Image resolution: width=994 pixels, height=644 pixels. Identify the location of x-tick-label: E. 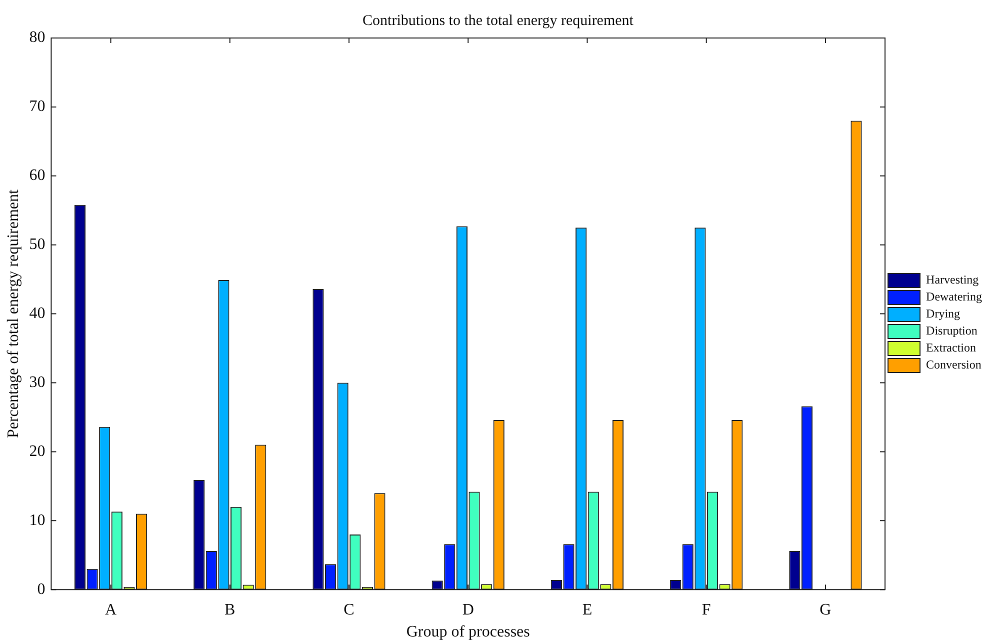
(587, 609).